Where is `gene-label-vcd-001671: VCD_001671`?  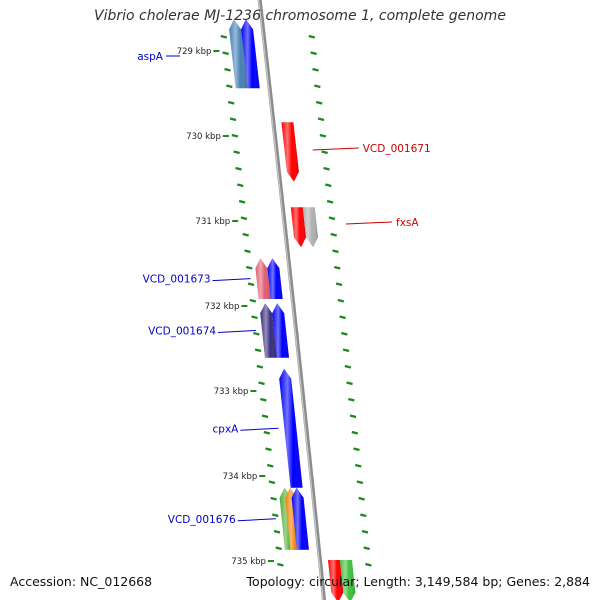
gene-label-vcd-001671: VCD_001671 is located at coordinates (397, 149).